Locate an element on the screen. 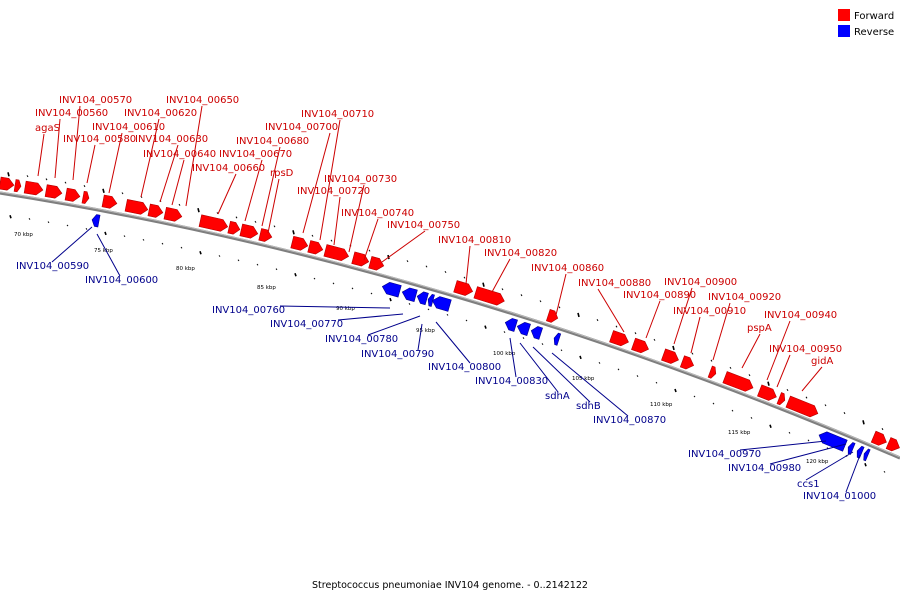  forward-gene-label: rpsD is located at coordinates (282, 173).